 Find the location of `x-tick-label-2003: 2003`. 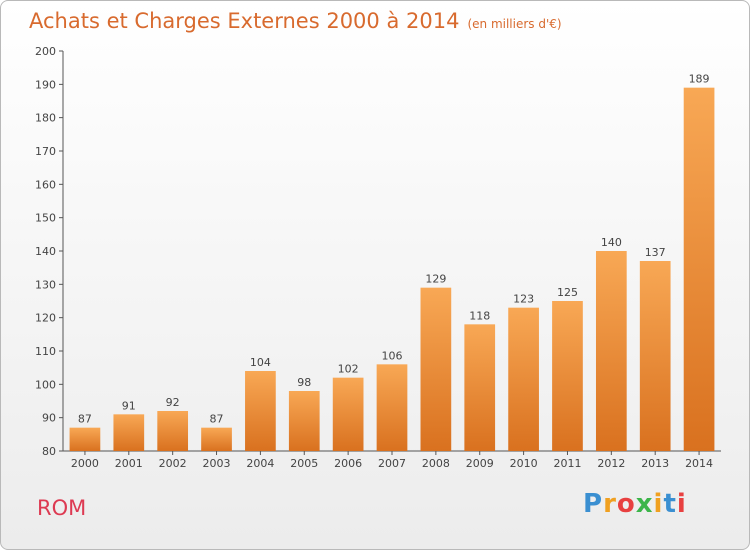

x-tick-label-2003: 2003 is located at coordinates (217, 463).